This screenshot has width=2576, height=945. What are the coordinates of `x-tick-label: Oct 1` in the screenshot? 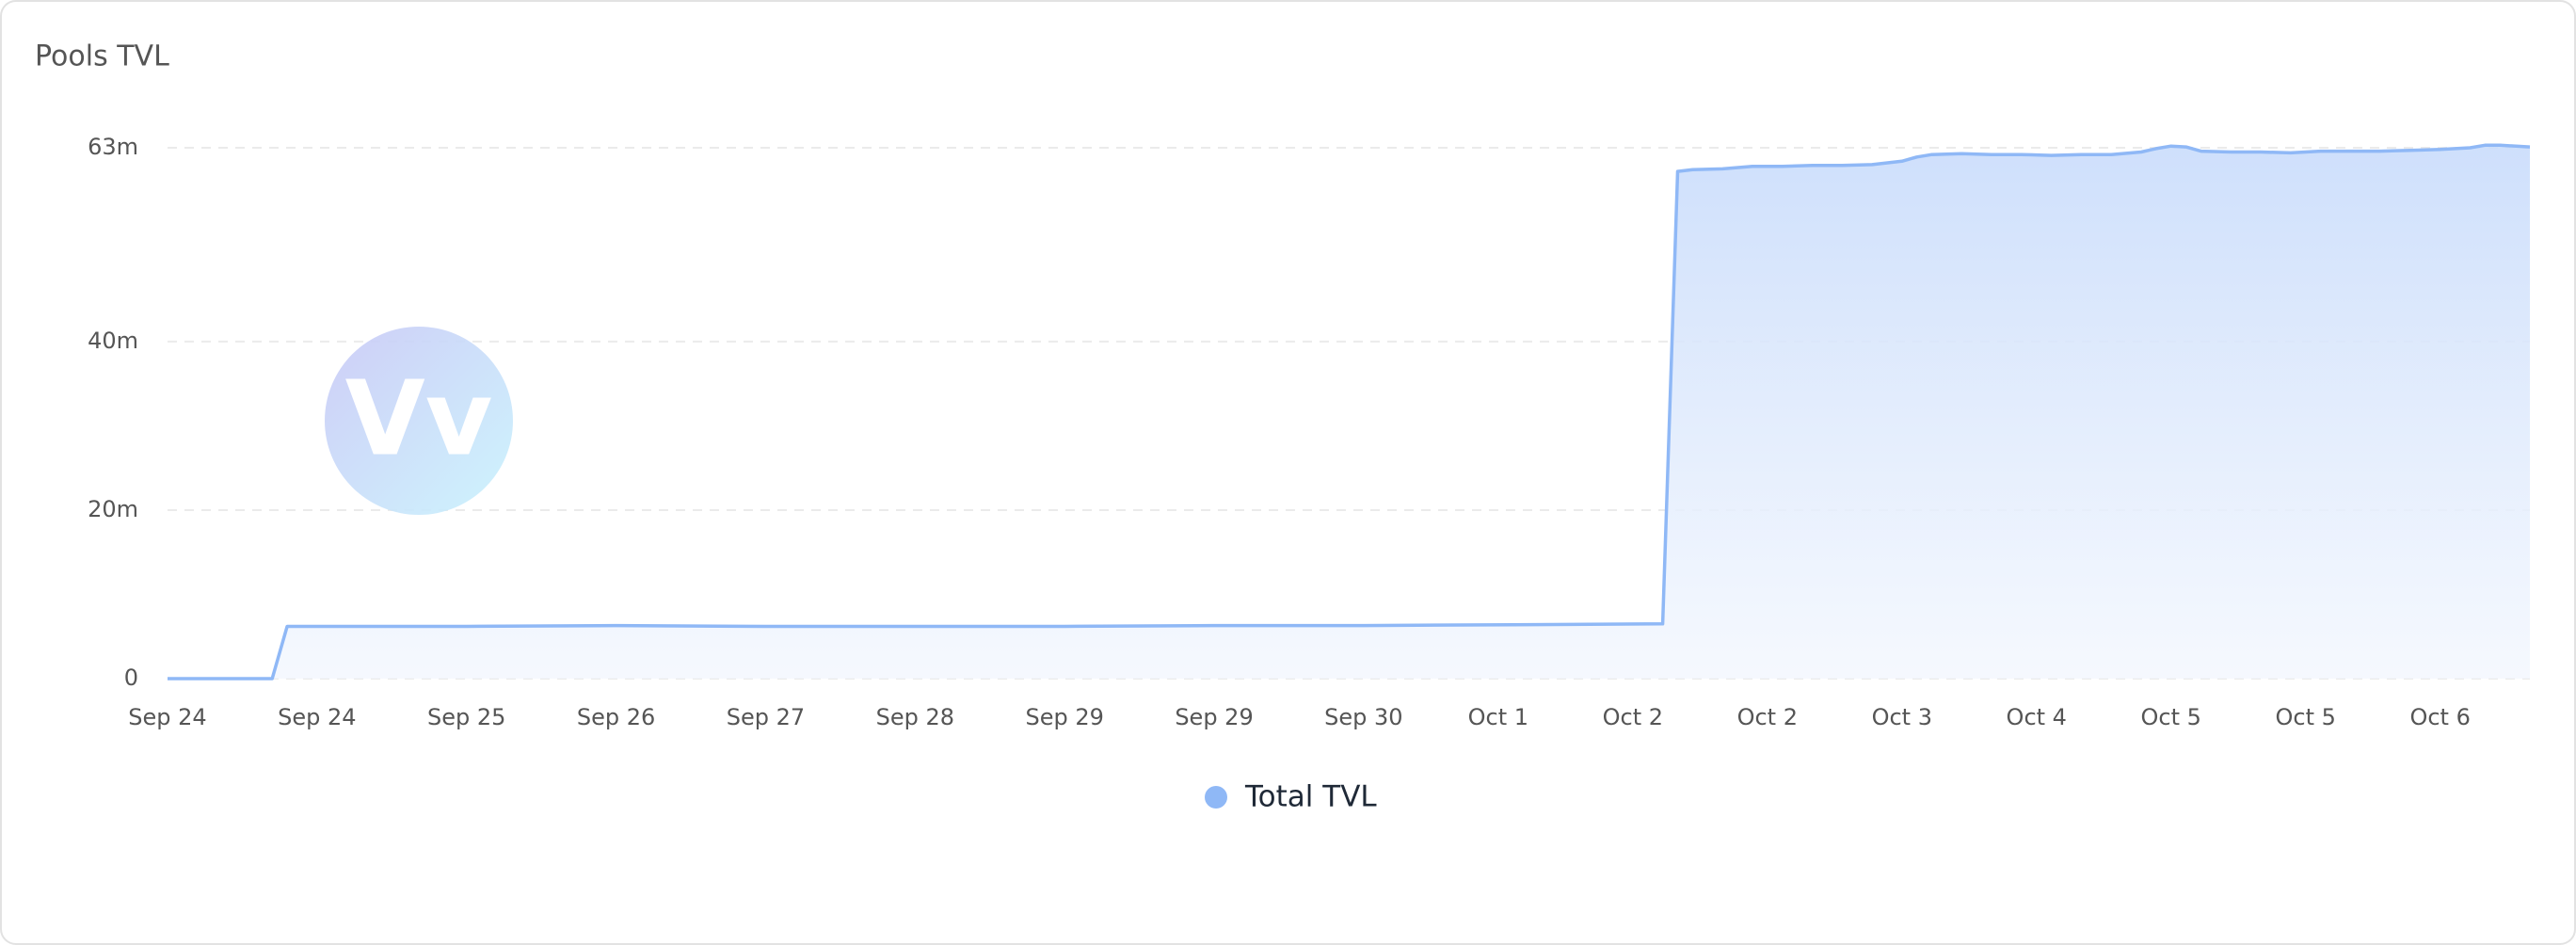 It's located at (1498, 717).